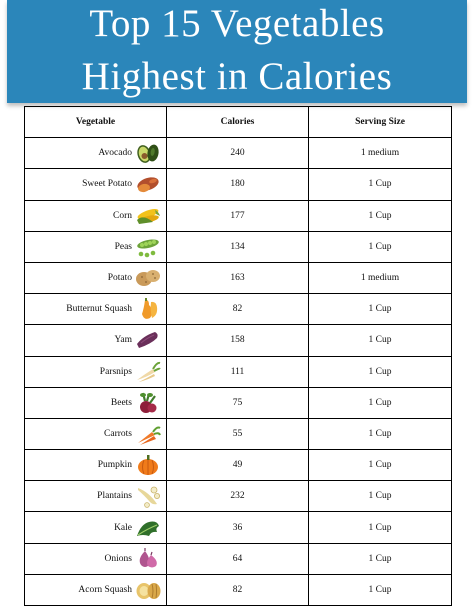 The height and width of the screenshot is (613, 474). I want to click on calories-cell: 64, so click(237, 558).